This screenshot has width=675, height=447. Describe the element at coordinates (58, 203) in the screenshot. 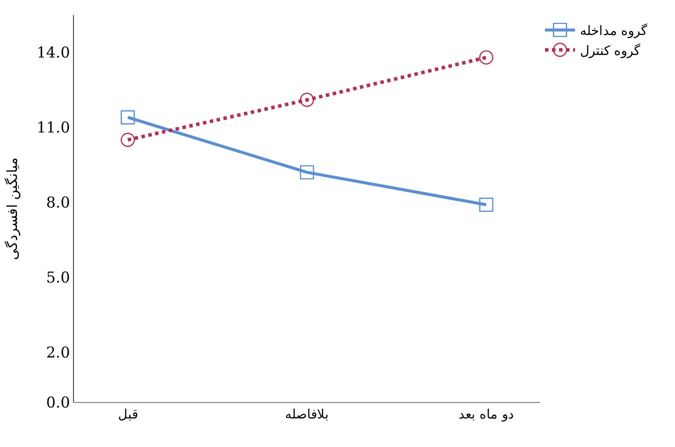

I see `y-tick-label: 8.0` at that location.